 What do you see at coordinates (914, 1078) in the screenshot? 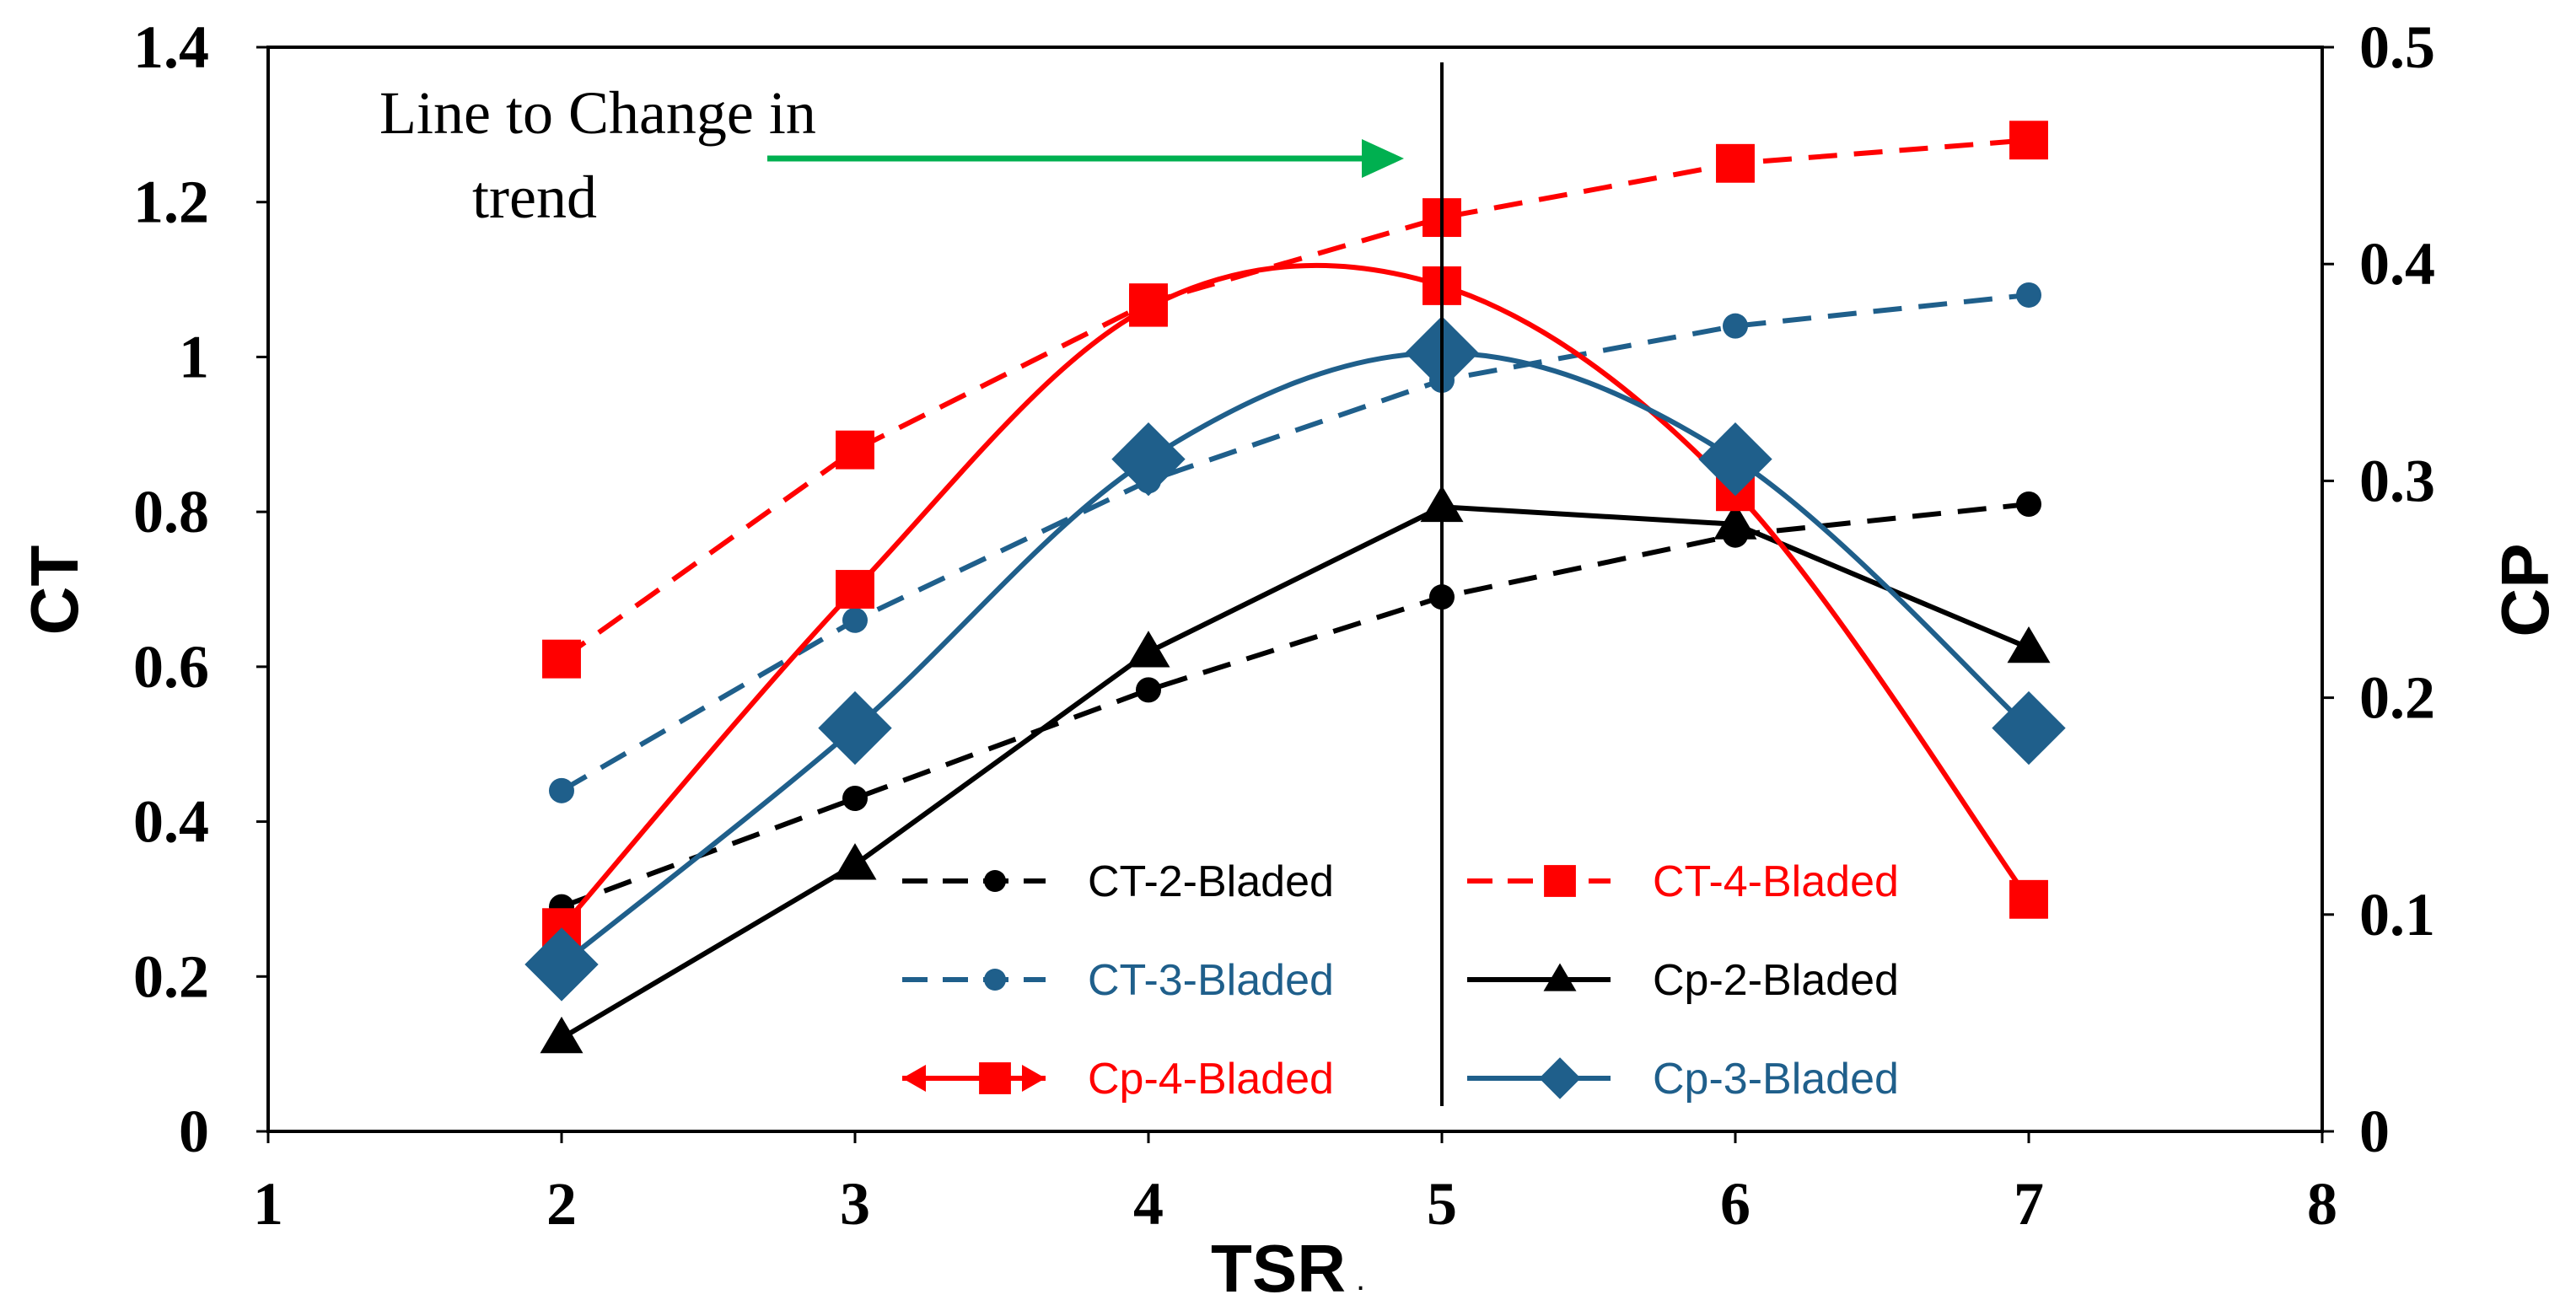
I see `legend-arrow-left` at bounding box center [914, 1078].